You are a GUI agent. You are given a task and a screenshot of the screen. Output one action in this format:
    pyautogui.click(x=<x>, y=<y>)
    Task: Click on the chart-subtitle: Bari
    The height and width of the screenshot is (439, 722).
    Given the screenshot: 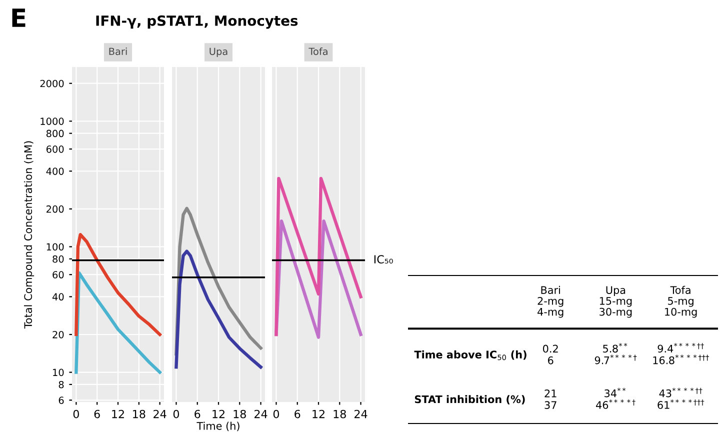 What is the action you would take?
    pyautogui.click(x=118, y=52)
    